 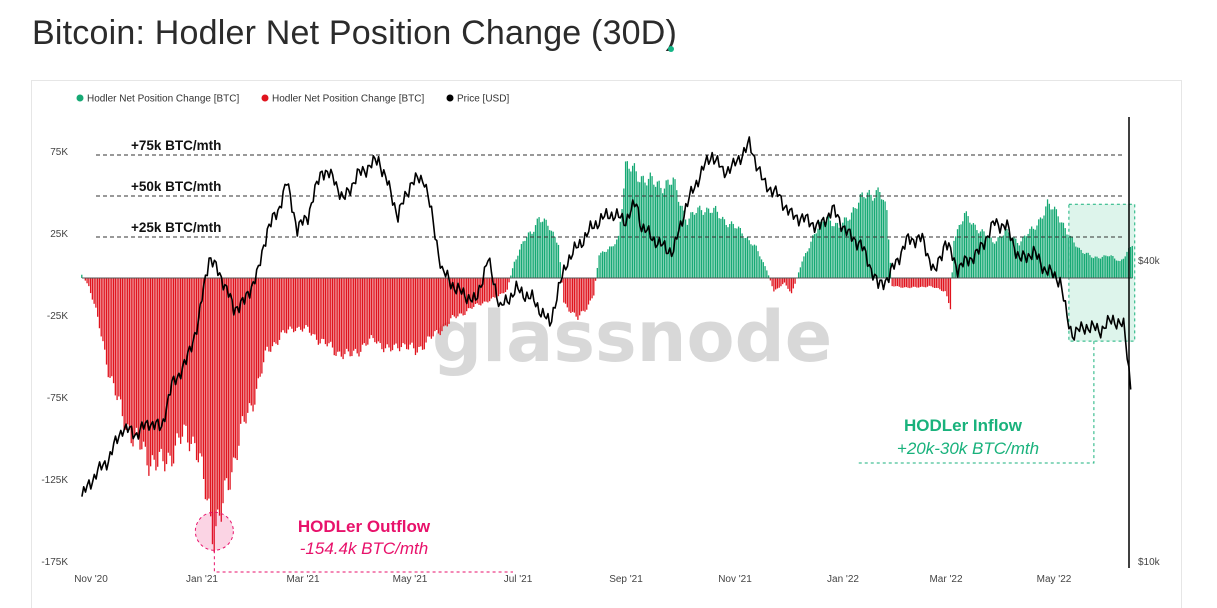 What do you see at coordinates (364, 548) in the screenshot?
I see `outflow-value: -154.4k BTC/mth` at bounding box center [364, 548].